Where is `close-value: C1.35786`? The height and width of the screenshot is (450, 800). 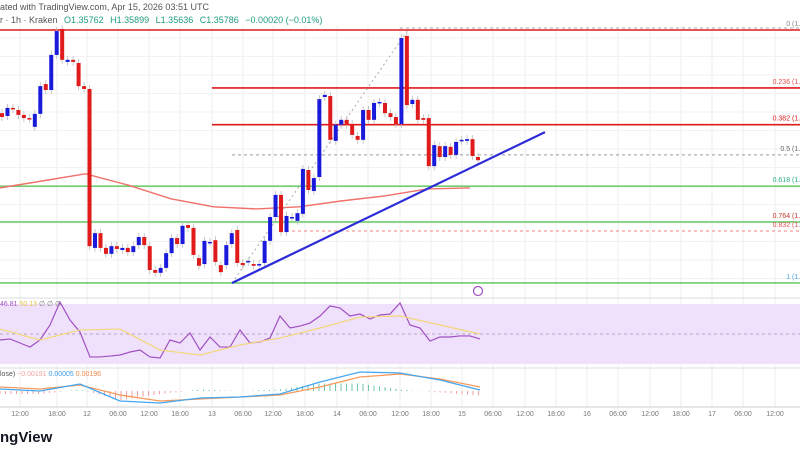
close-value: C1.35786 is located at coordinates (219, 20).